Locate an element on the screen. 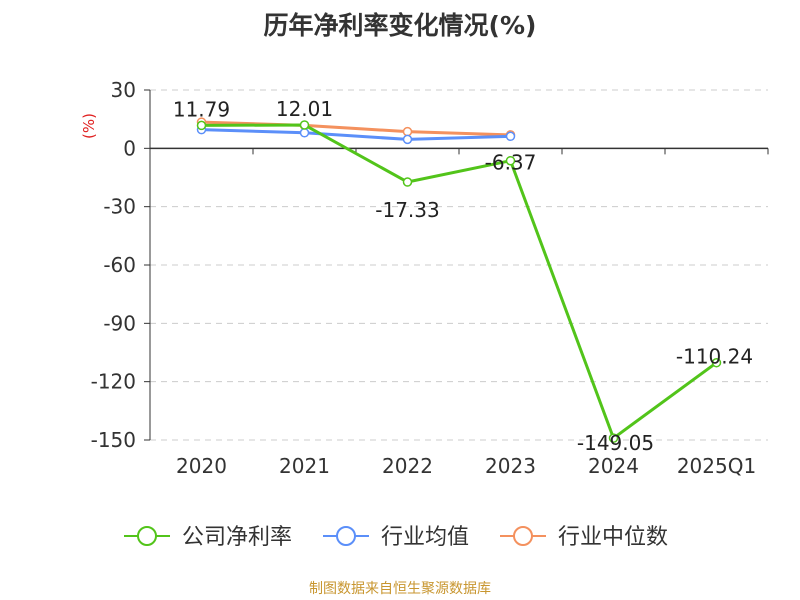  data-label: -110.24 is located at coordinates (714, 357).